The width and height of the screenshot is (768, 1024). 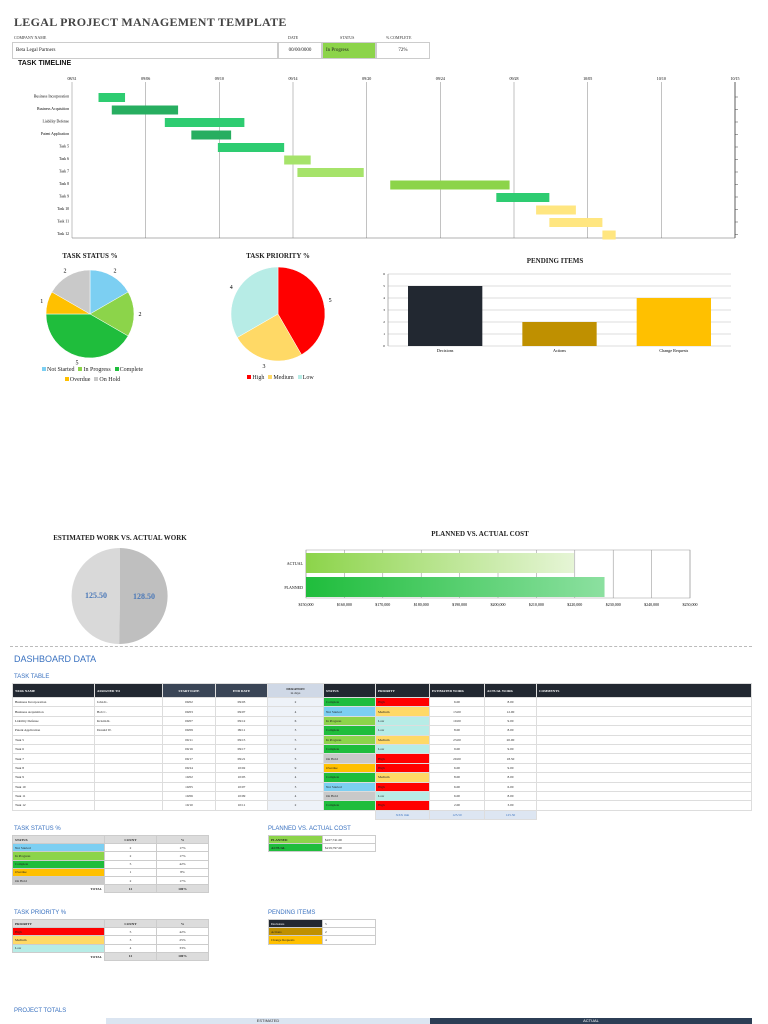 I want to click on table-cell: 09/21, so click(x=241, y=758).